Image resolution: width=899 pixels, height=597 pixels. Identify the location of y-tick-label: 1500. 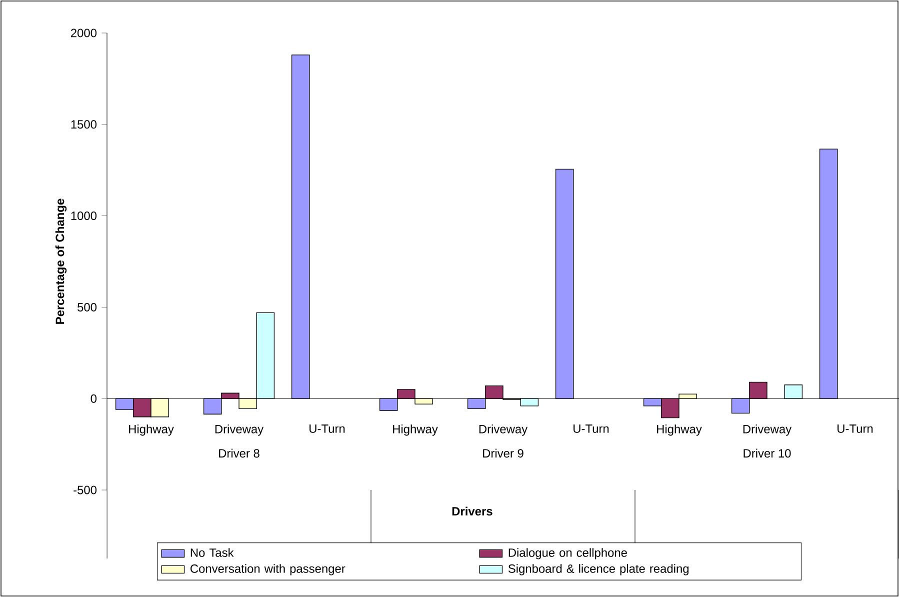
(84, 124).